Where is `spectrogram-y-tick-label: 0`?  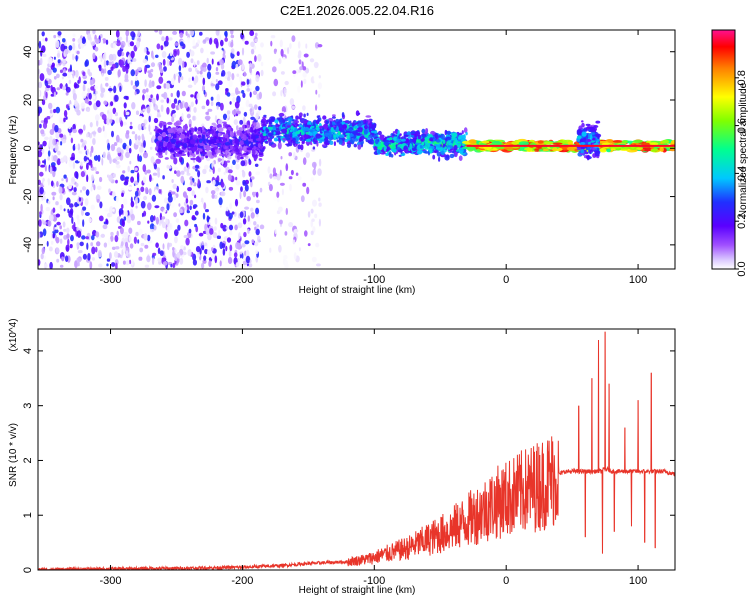 spectrogram-y-tick-label: 0 is located at coordinates (28, 148).